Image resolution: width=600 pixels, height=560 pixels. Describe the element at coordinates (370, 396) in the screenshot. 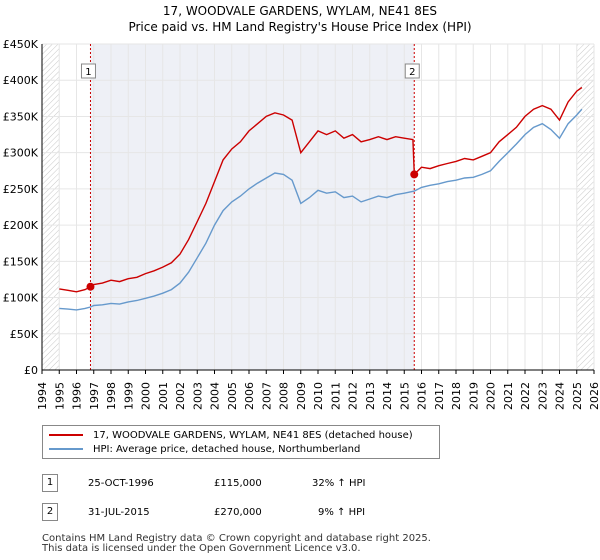

I see `x-tick-label: 2013` at that location.